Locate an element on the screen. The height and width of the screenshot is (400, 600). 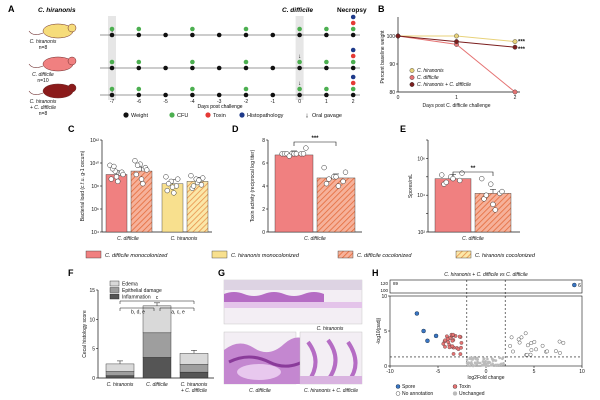
tissue-submucosa is located at coordinates (293, 305).